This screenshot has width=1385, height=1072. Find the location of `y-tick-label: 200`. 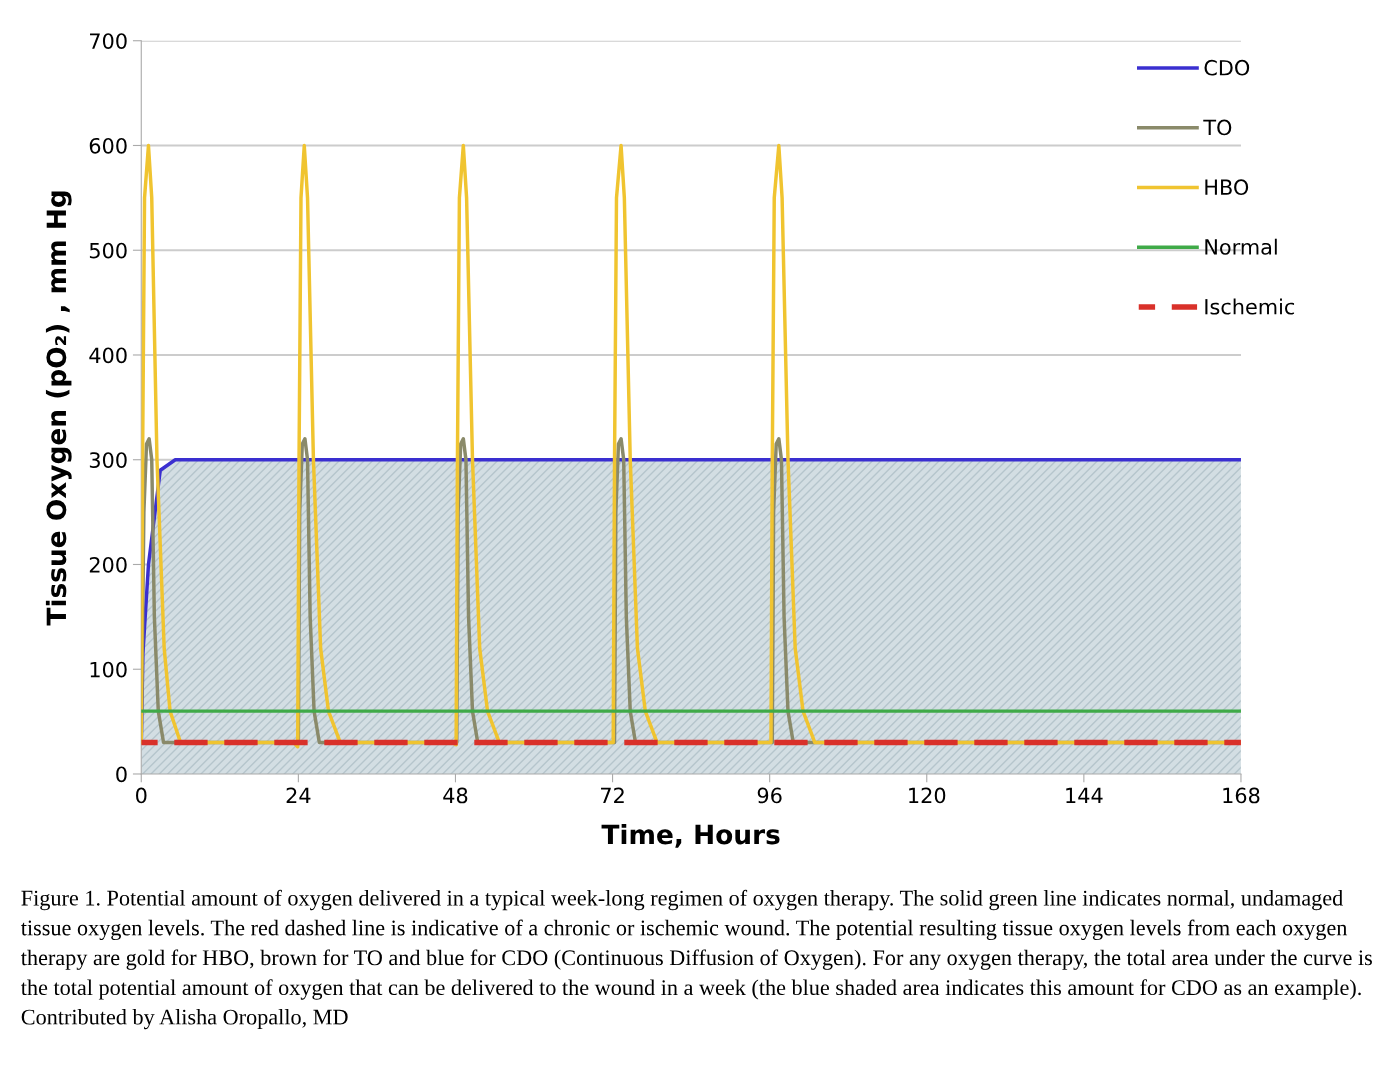

y-tick-label: 200 is located at coordinates (108, 564).